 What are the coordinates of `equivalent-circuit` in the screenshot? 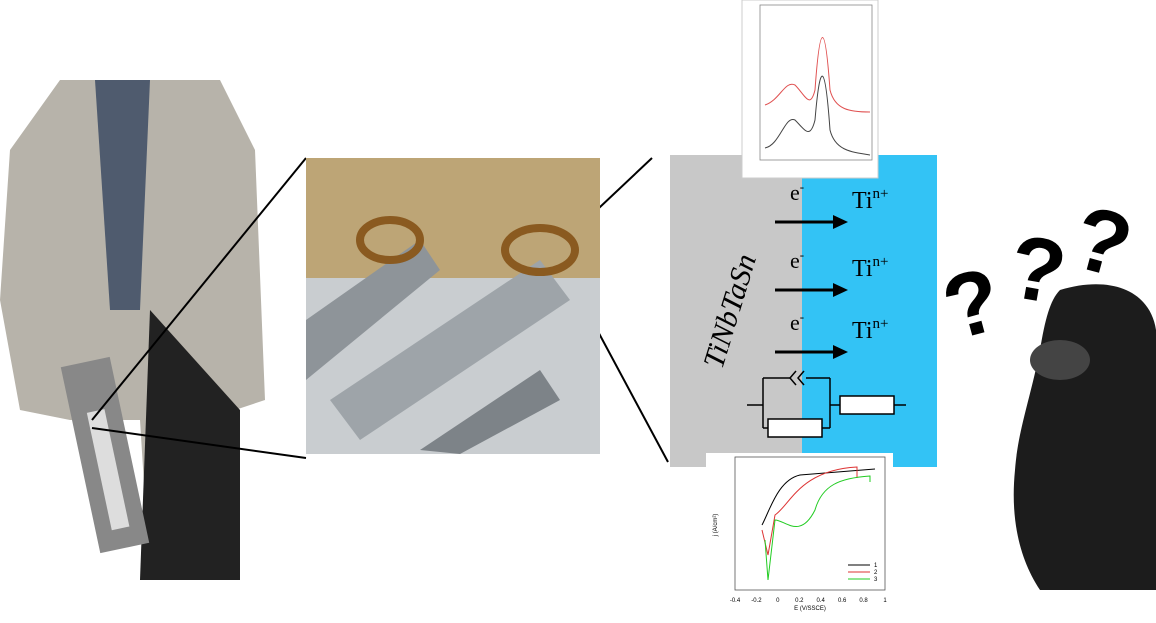 It's located at (826, 404).